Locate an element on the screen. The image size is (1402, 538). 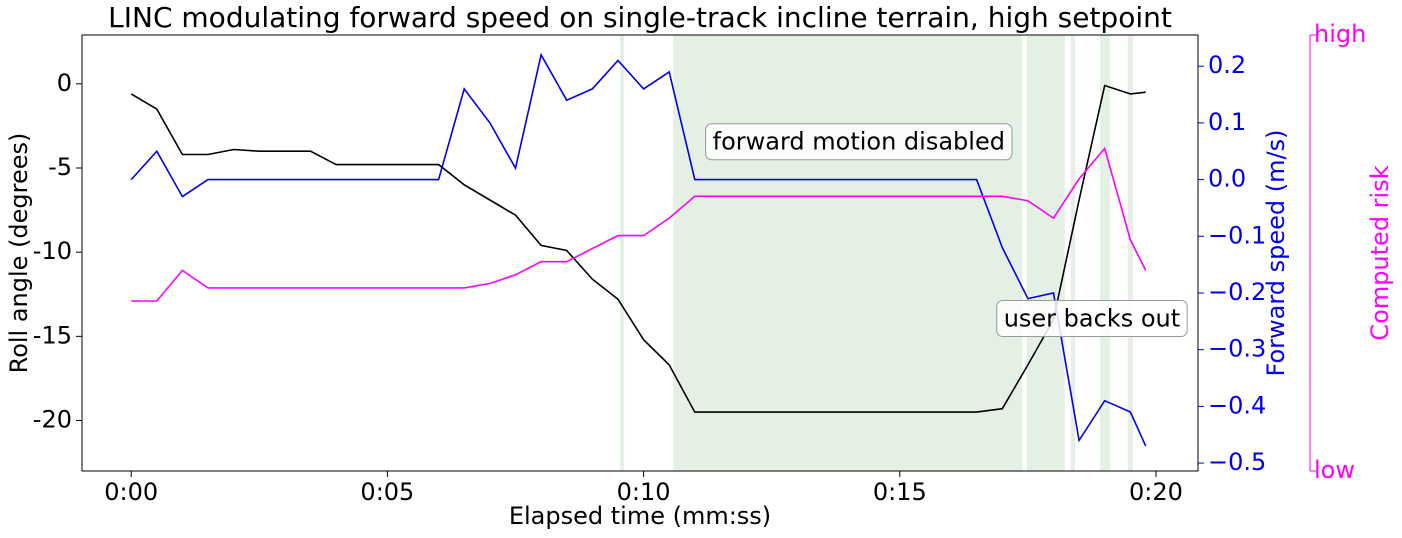
y2-tick-label: 0.2 is located at coordinates (1227, 65).